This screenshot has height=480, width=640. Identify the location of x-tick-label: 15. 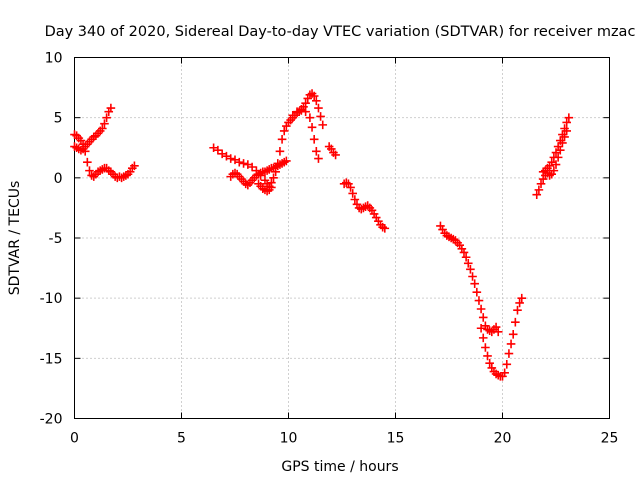
(396, 439).